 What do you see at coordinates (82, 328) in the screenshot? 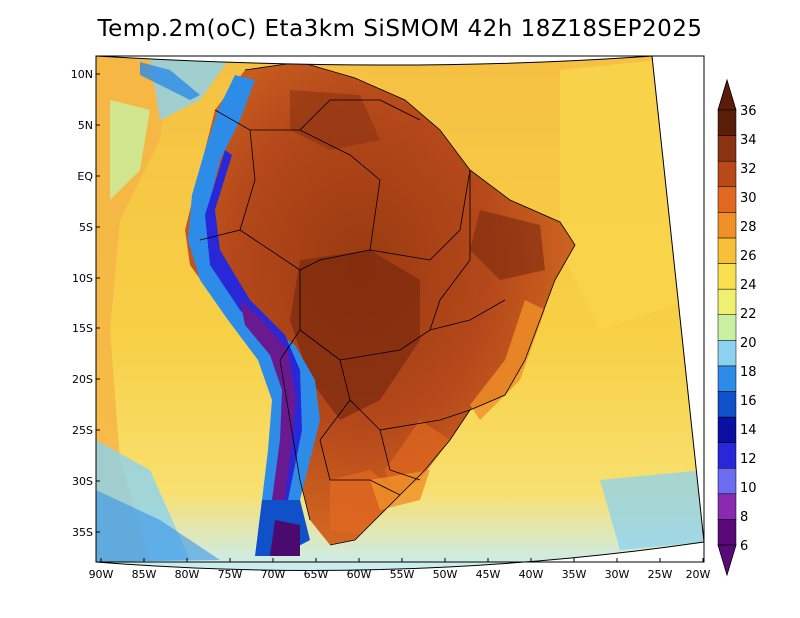
I see `lat-label: 15S` at bounding box center [82, 328].